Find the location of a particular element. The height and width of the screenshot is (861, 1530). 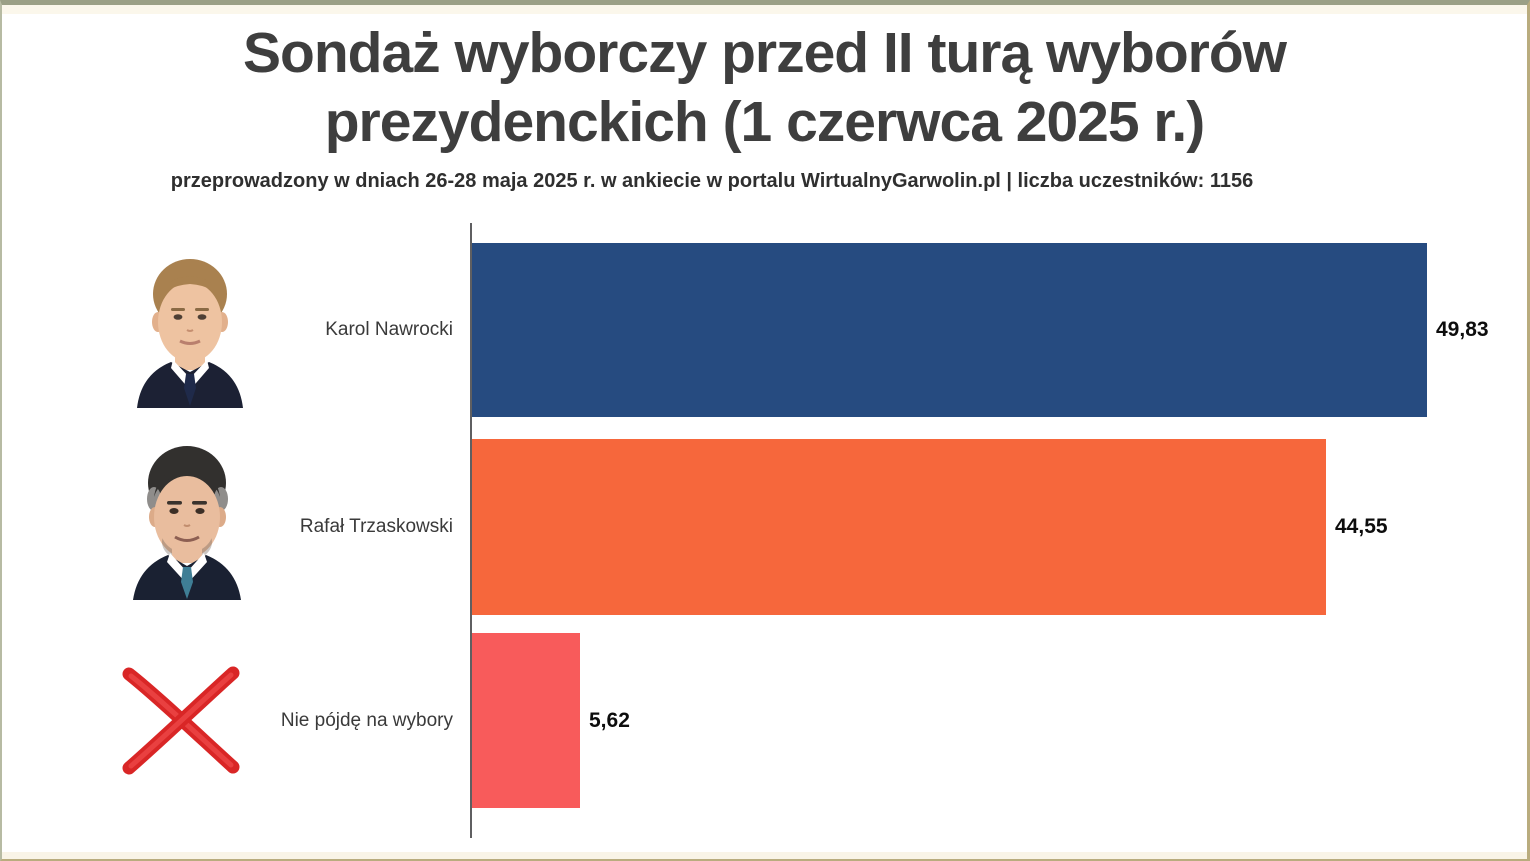

bar-value-no-vote: 5,62 is located at coordinates (609, 720).